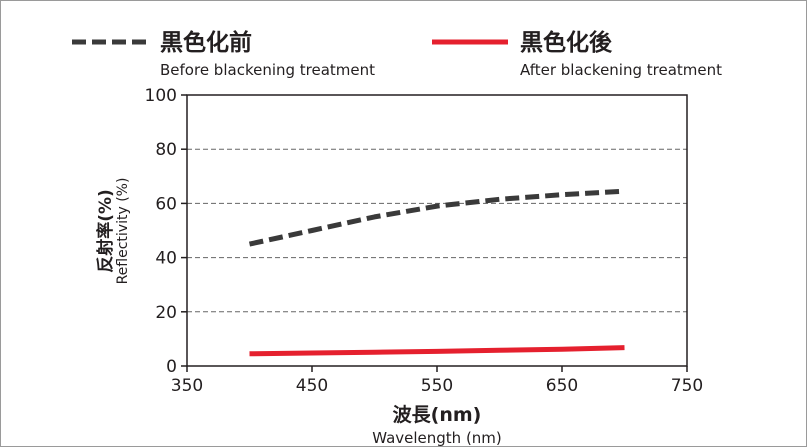 The width and height of the screenshot is (807, 447). I want to click on y-axis-title-ja: 反射率(%), so click(105, 231).